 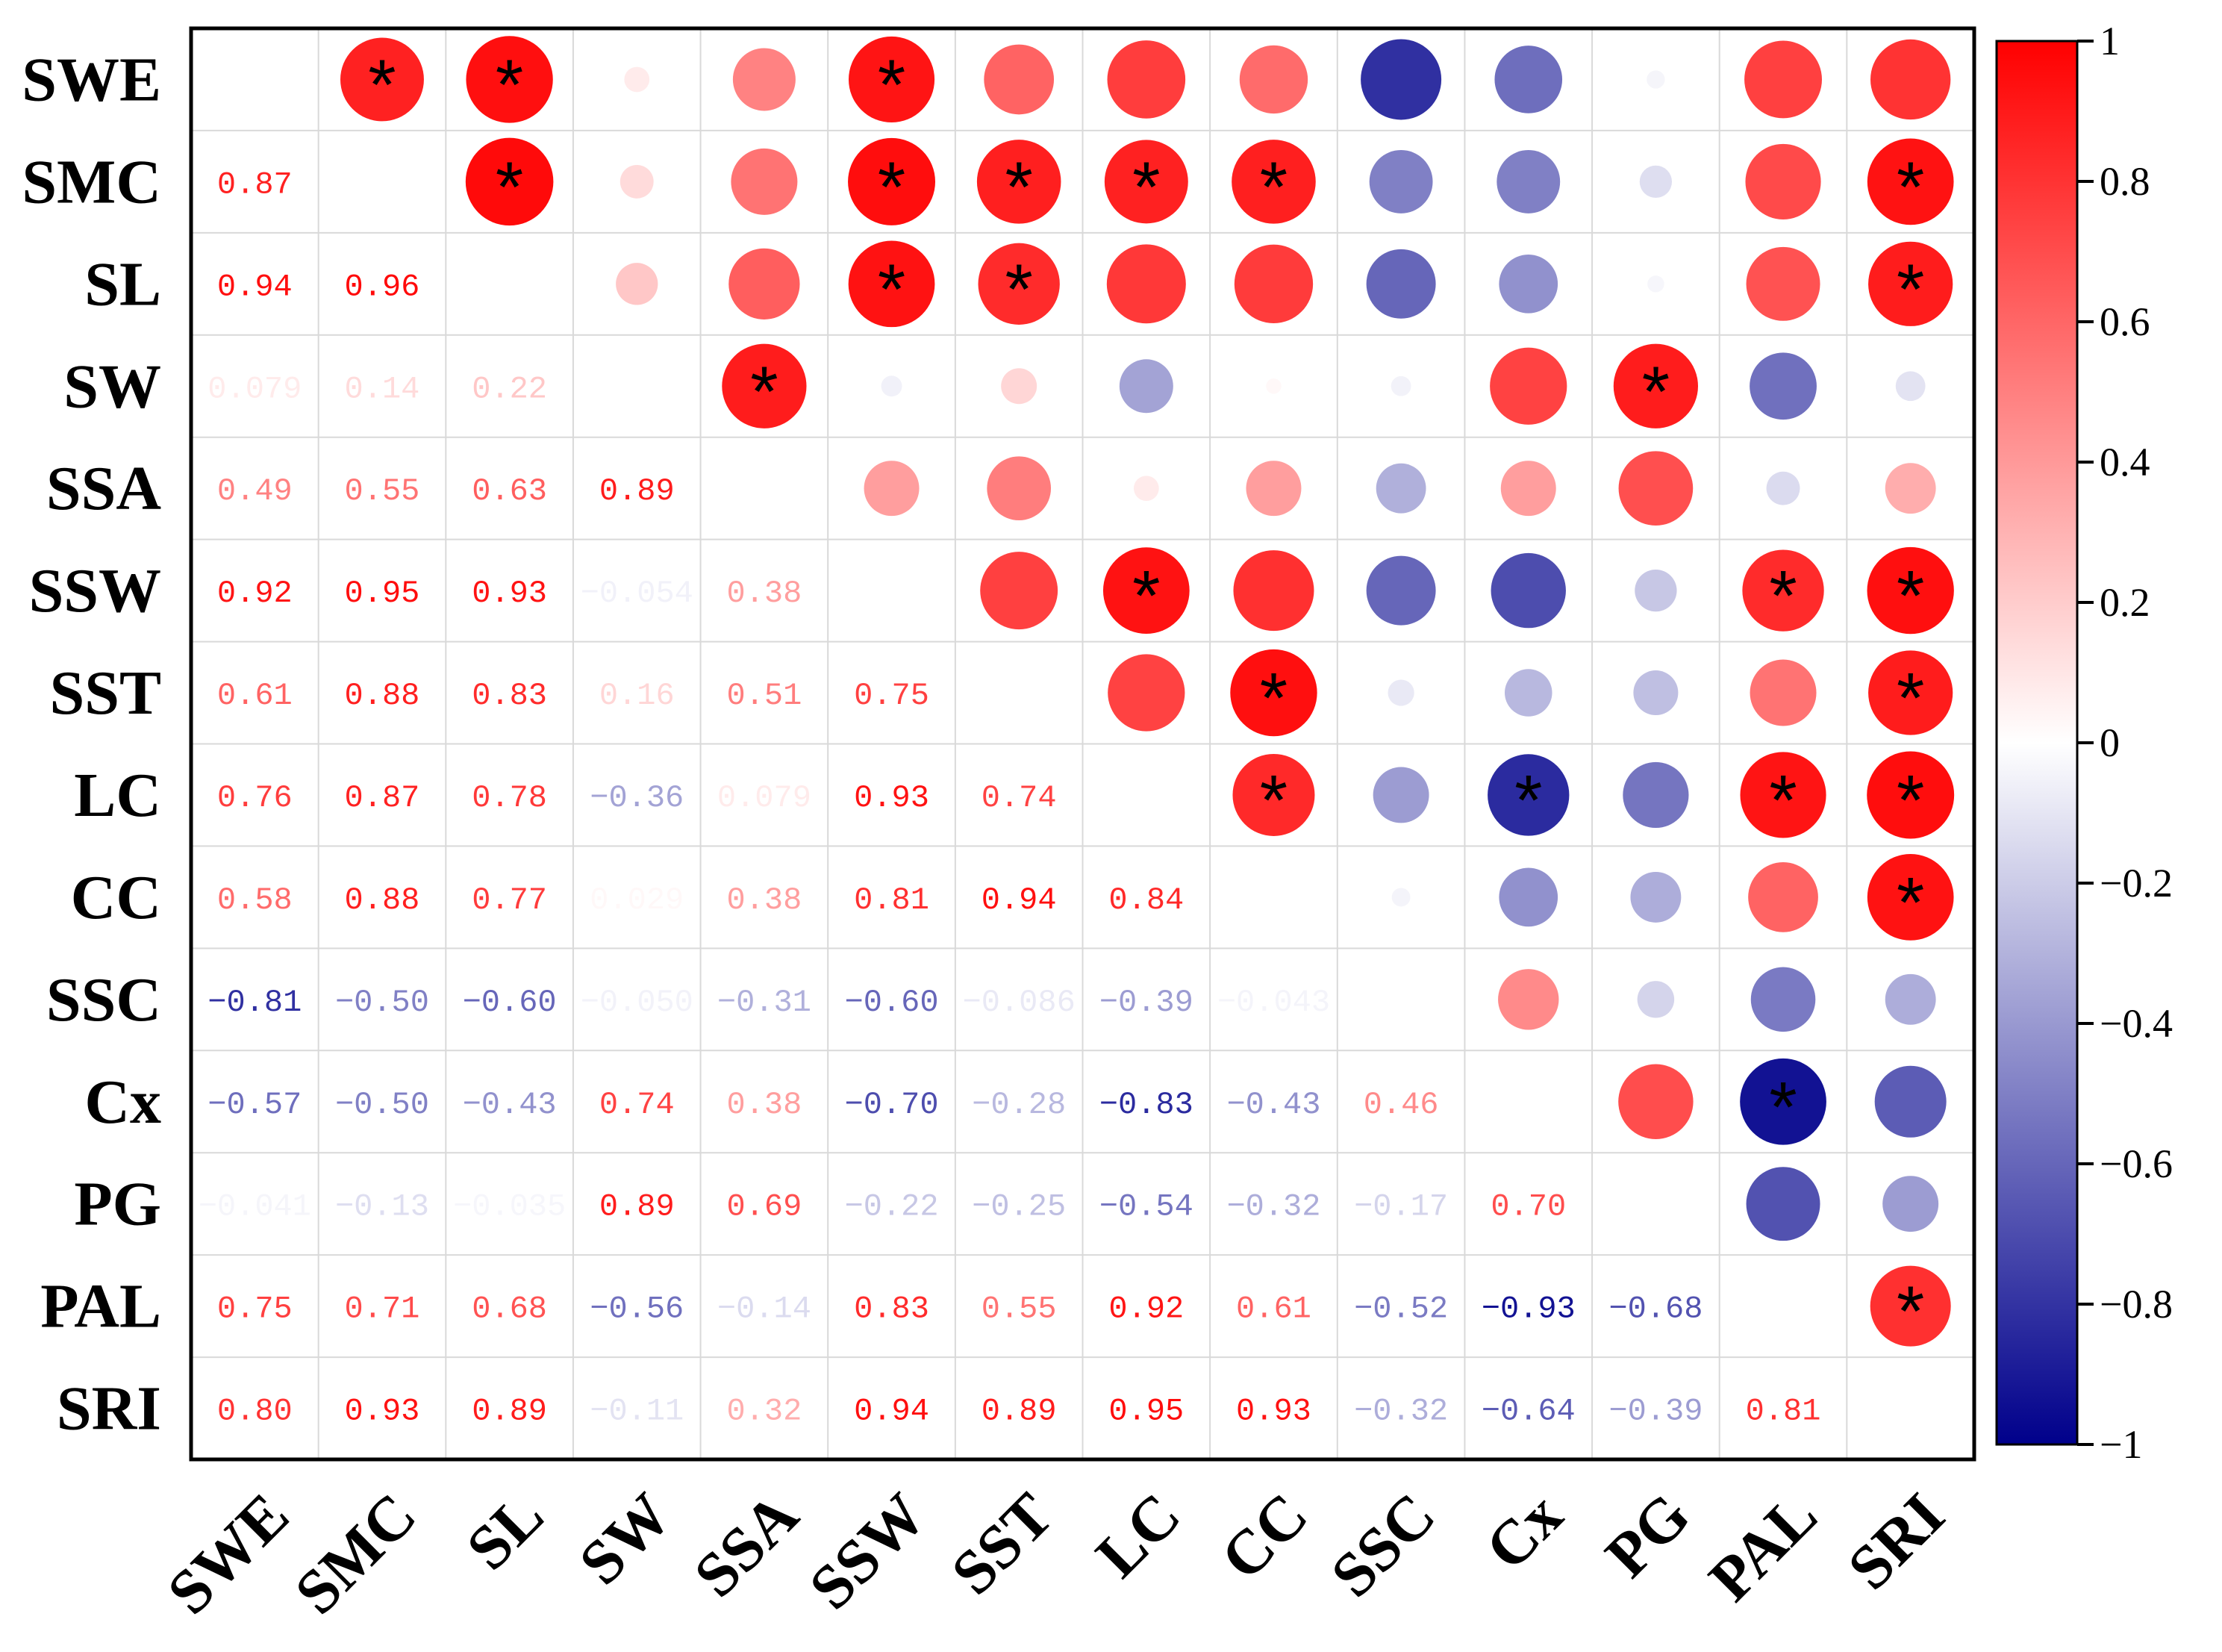 What do you see at coordinates (1146, 1105) in the screenshot?
I see `cell-value-label: −0.83` at bounding box center [1146, 1105].